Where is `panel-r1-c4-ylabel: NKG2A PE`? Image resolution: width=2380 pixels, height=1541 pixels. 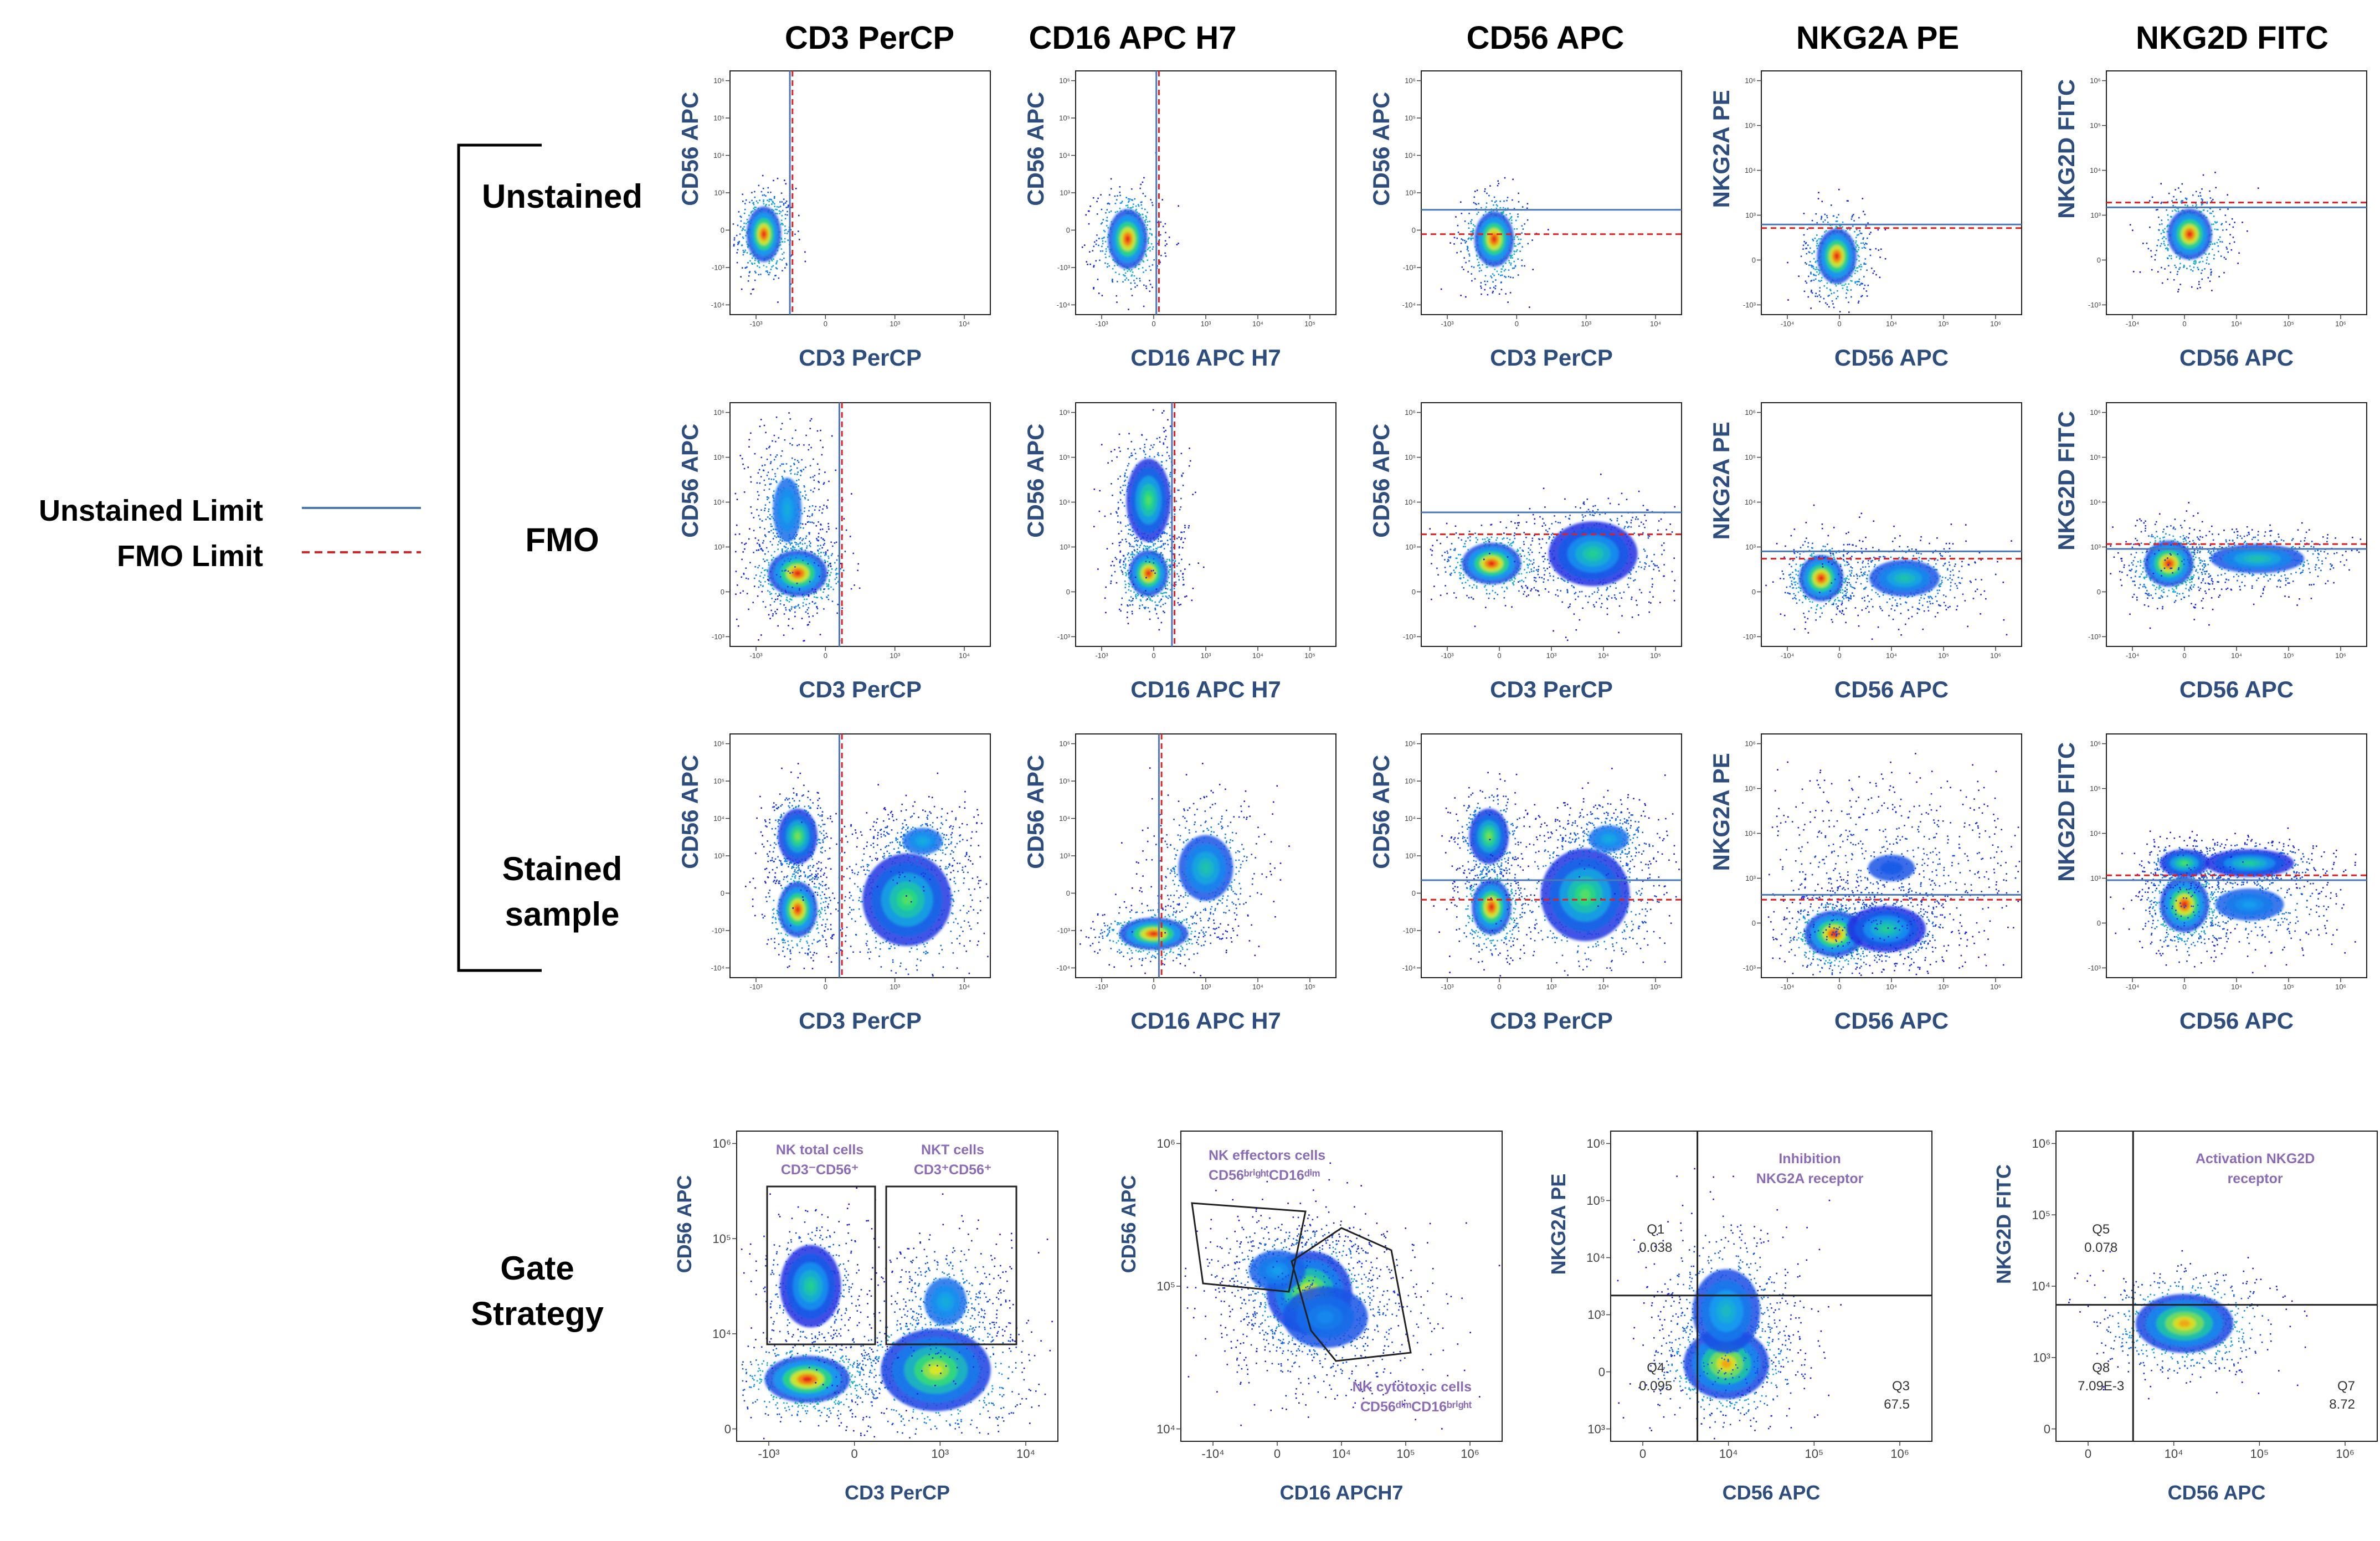 panel-r1-c4-ylabel: NKG2A PE is located at coordinates (1721, 149).